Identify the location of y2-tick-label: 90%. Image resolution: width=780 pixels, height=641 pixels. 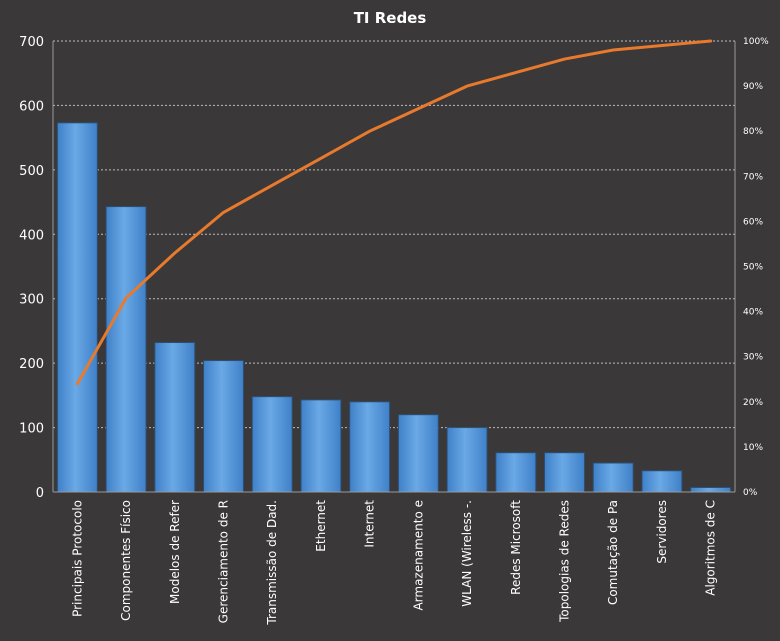
(753, 87).